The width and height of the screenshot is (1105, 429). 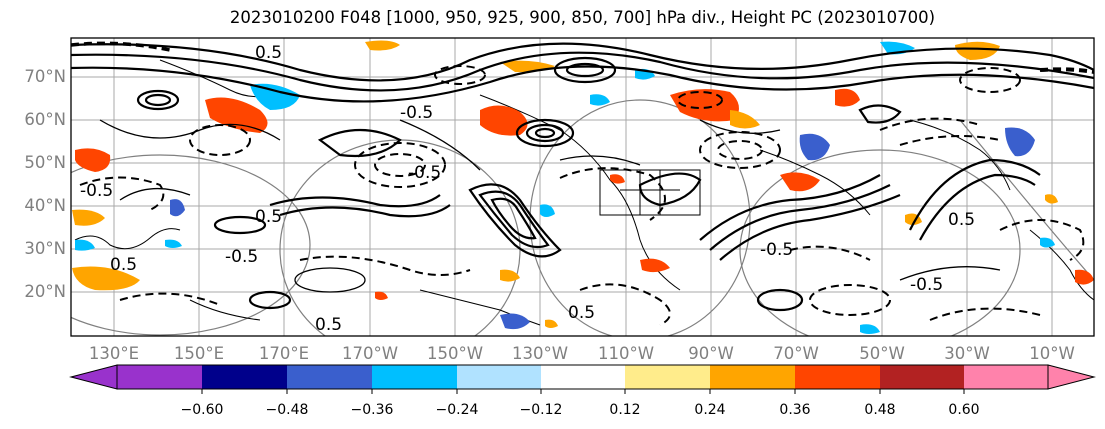 I want to click on lat-label: 20°N, so click(x=45, y=291).